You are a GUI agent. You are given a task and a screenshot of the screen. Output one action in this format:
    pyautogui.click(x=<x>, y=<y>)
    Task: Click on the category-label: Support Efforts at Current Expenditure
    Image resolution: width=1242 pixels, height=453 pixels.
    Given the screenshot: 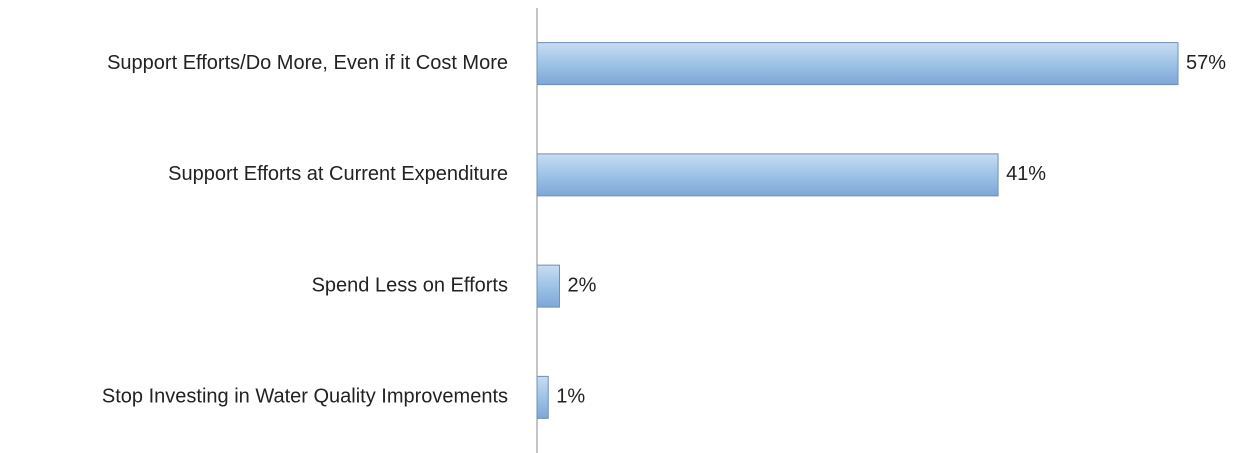 What is the action you would take?
    pyautogui.click(x=338, y=174)
    